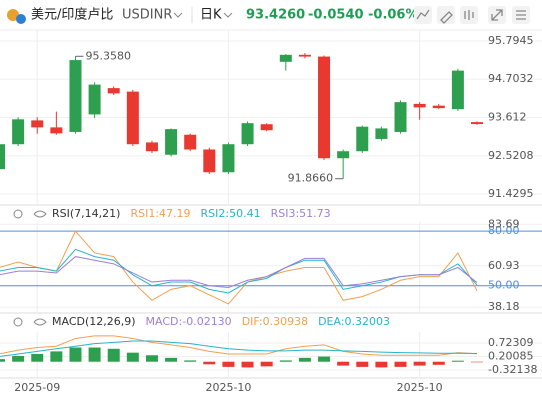  Describe the element at coordinates (511, 356) in the screenshot. I see `y-tick-label: 0.20085` at that location.